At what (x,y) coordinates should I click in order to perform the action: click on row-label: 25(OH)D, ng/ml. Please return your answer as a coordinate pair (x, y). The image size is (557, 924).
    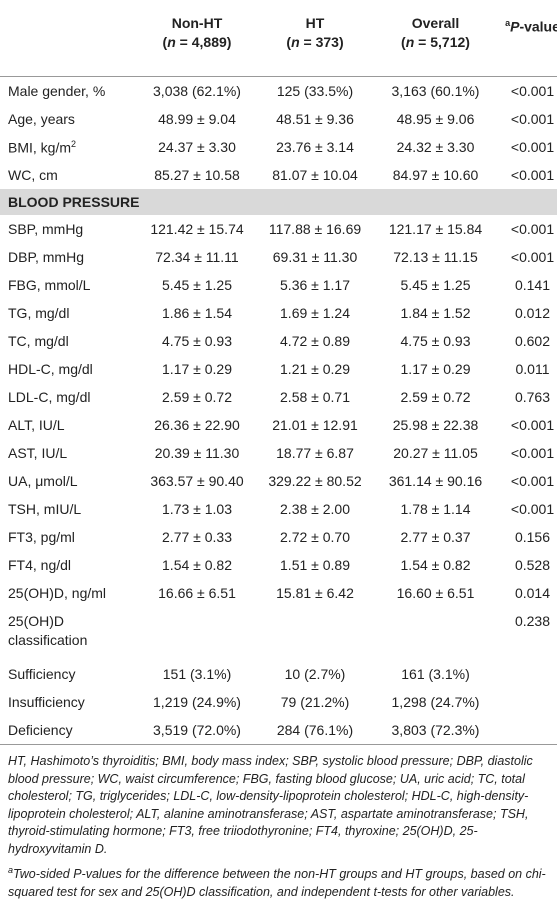
    Looking at the image, I should click on (67, 593).